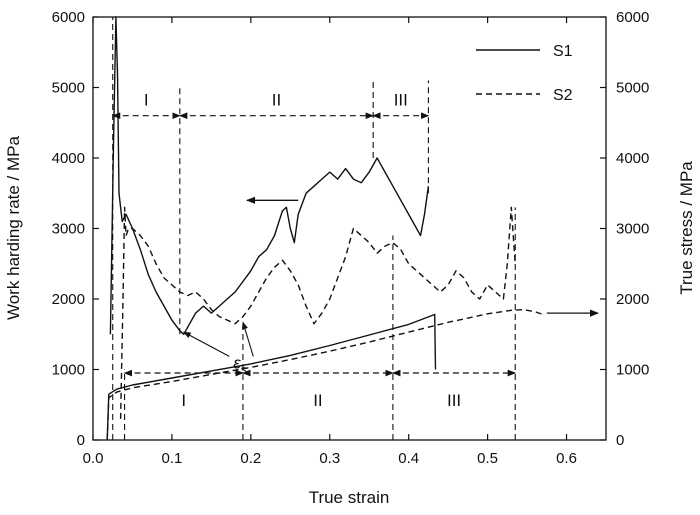 The image size is (700, 515). What do you see at coordinates (632, 370) in the screenshot?
I see `y-tick-label-right: 1000` at bounding box center [632, 370].